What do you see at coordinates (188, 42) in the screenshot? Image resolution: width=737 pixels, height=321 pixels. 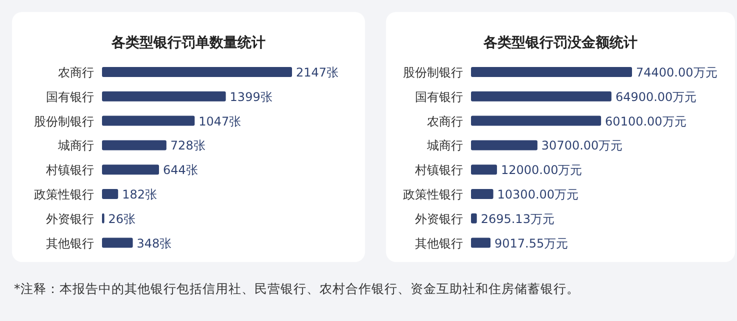 I see `chart-title: 各类型银行罚单数量统计` at bounding box center [188, 42].